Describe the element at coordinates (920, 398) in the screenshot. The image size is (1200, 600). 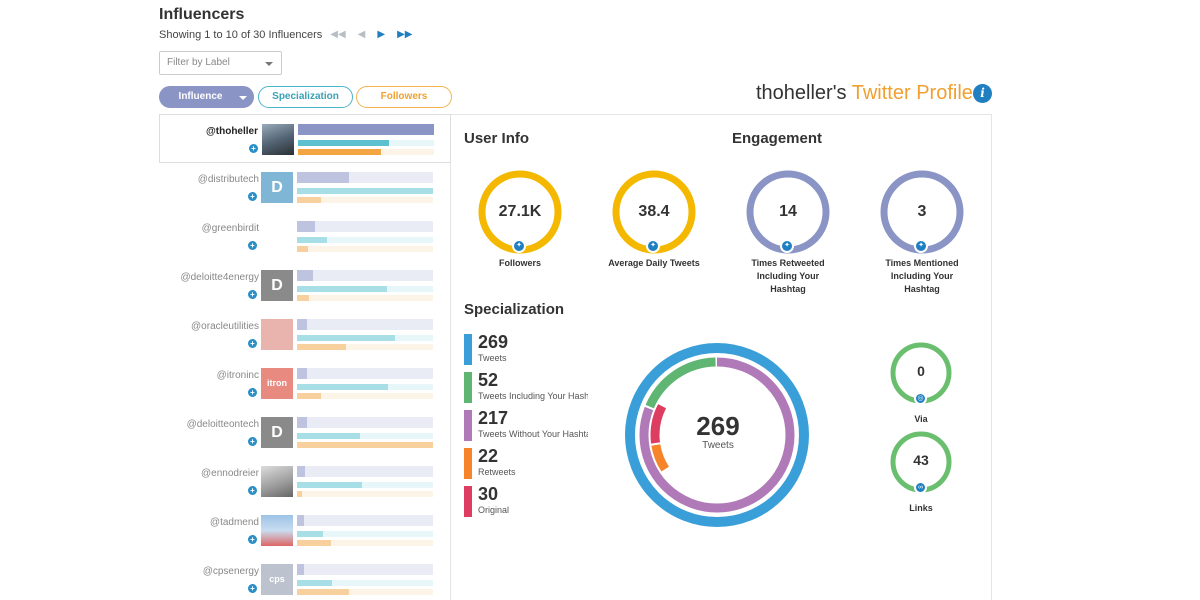
I see `globe-icon: ◎` at that location.